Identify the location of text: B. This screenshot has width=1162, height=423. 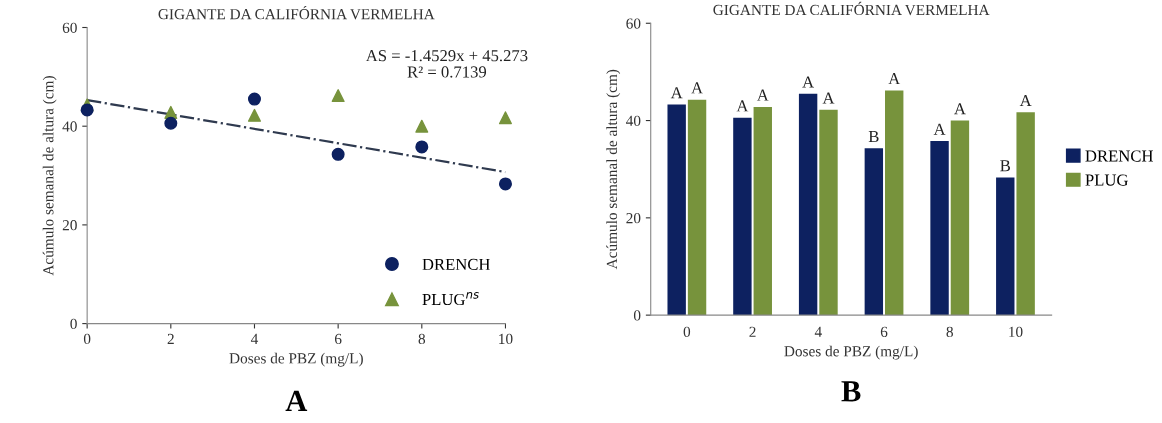
(851, 391).